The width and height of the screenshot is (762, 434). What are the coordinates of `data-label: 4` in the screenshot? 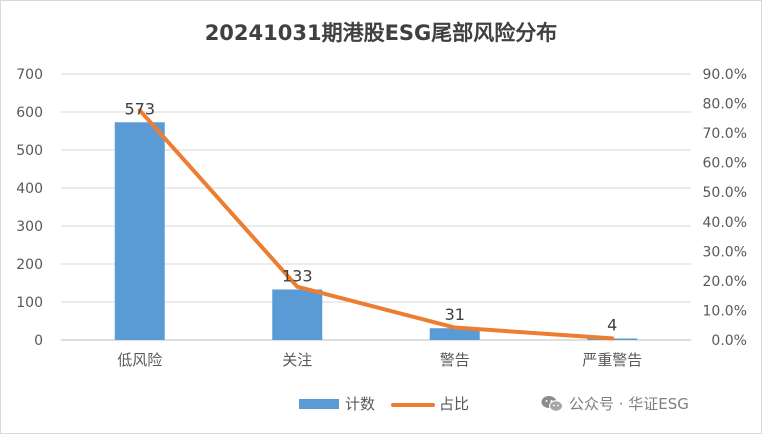 It's located at (612, 324).